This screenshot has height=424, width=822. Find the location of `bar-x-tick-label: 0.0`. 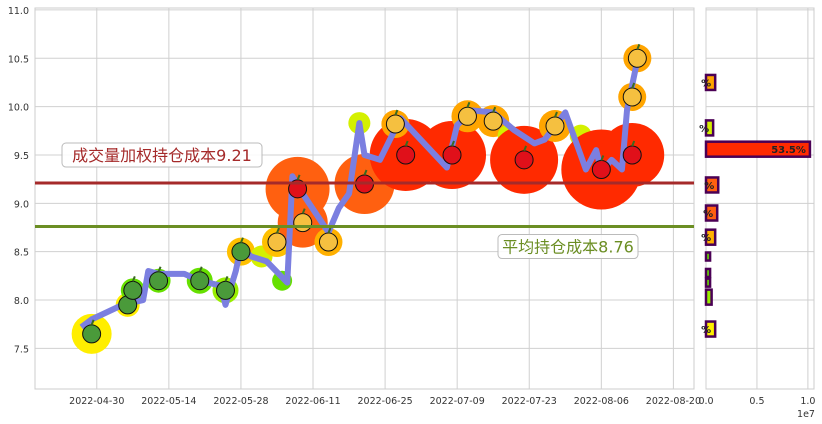

bar-x-tick-label: 0.0 is located at coordinates (705, 401).